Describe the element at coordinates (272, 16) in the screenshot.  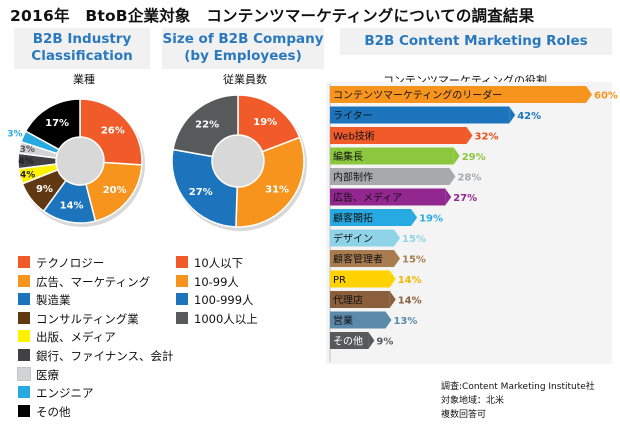
I see `page-title: 2016年 BtoB企業対象 コンテンツマーケティングについての調査結果` at that location.